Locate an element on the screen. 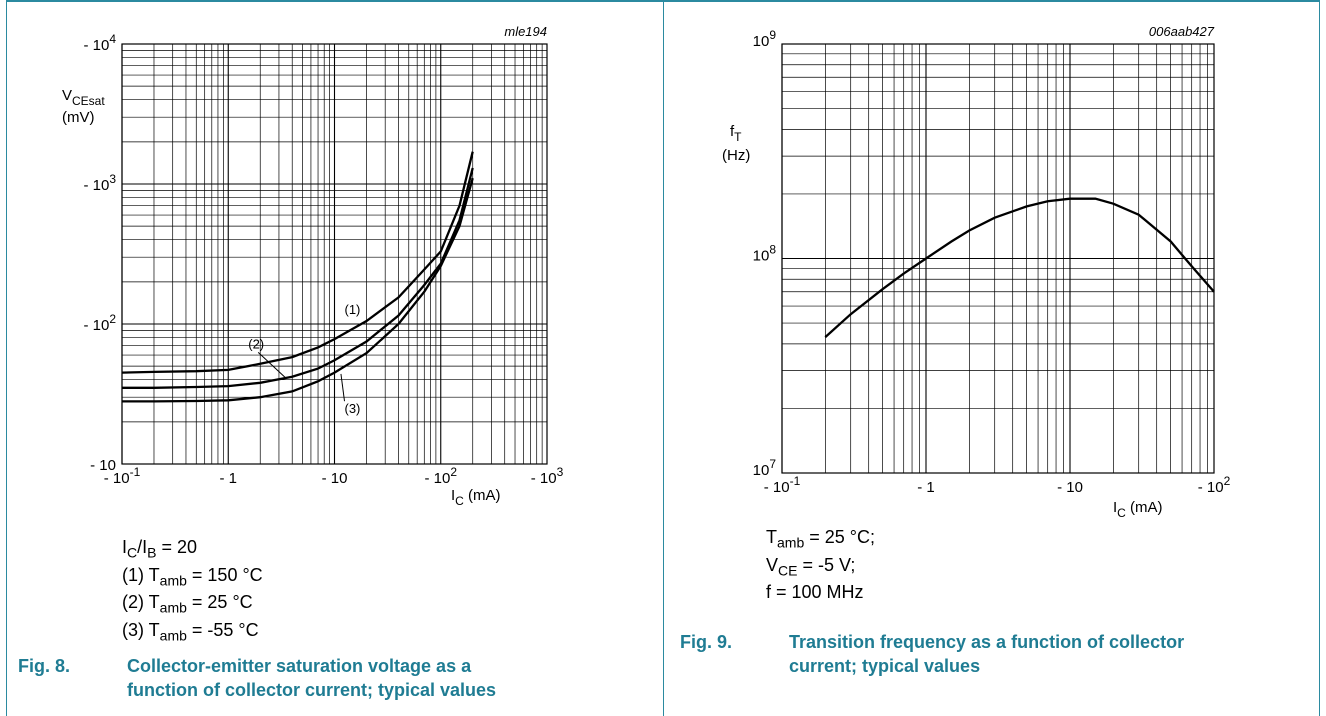 The width and height of the screenshot is (1326, 716). fig8-series-label-2: (2) is located at coordinates (256, 343).